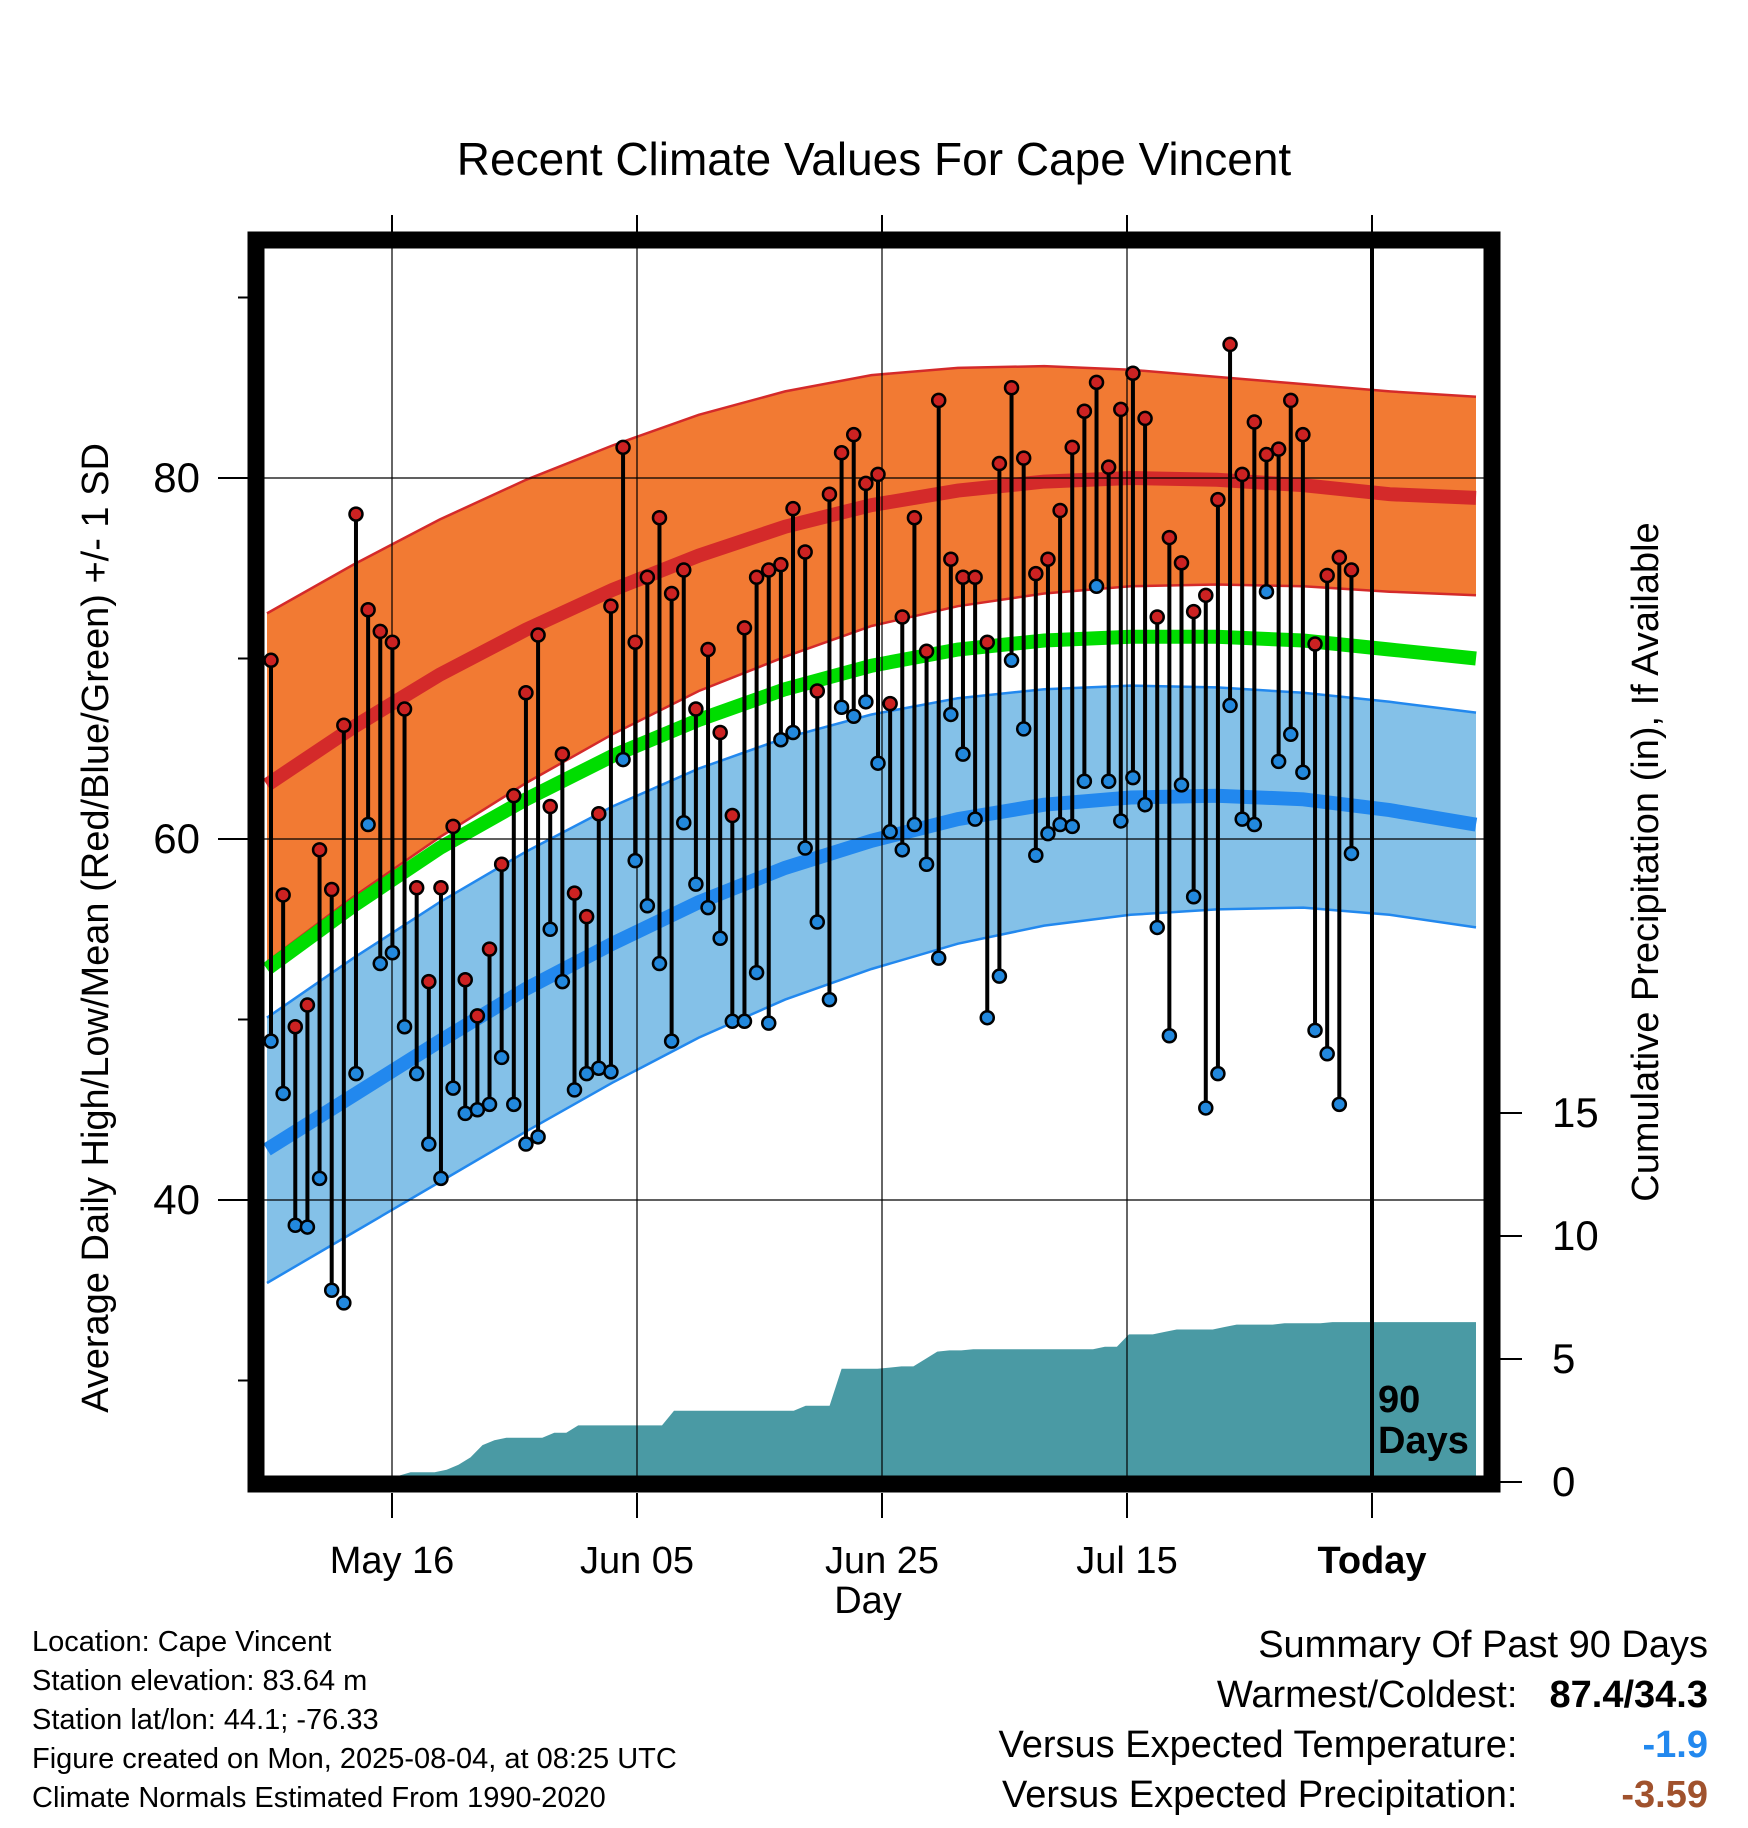 Image resolution: width=1748 pixels, height=1828 pixels. Describe the element at coordinates (869, 802) in the screenshot. I see `normal-mean-line` at that location.